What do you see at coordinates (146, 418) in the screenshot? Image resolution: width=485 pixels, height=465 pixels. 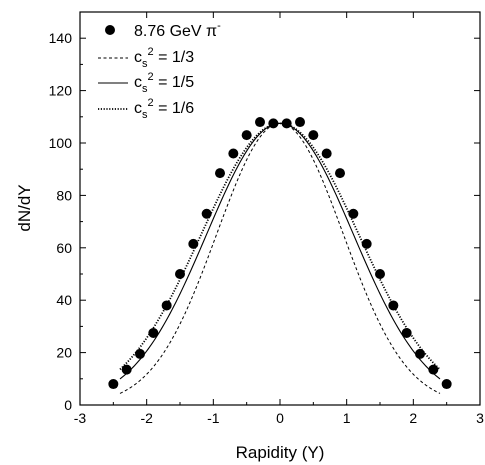 I see `x-tick-label: -2` at bounding box center [146, 418].